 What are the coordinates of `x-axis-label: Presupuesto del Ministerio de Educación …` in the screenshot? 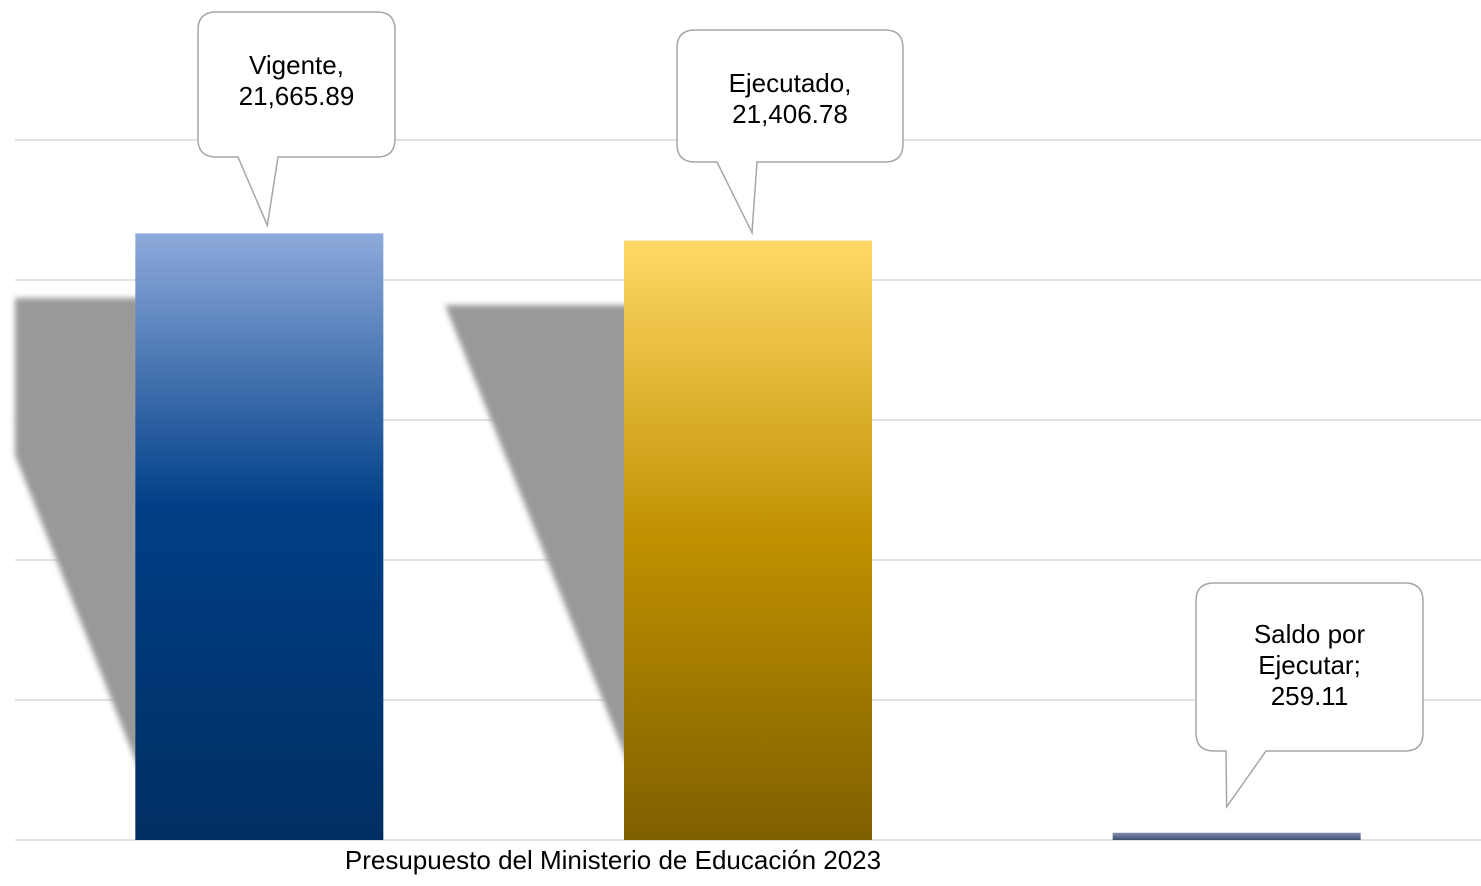 It's located at (613, 860).